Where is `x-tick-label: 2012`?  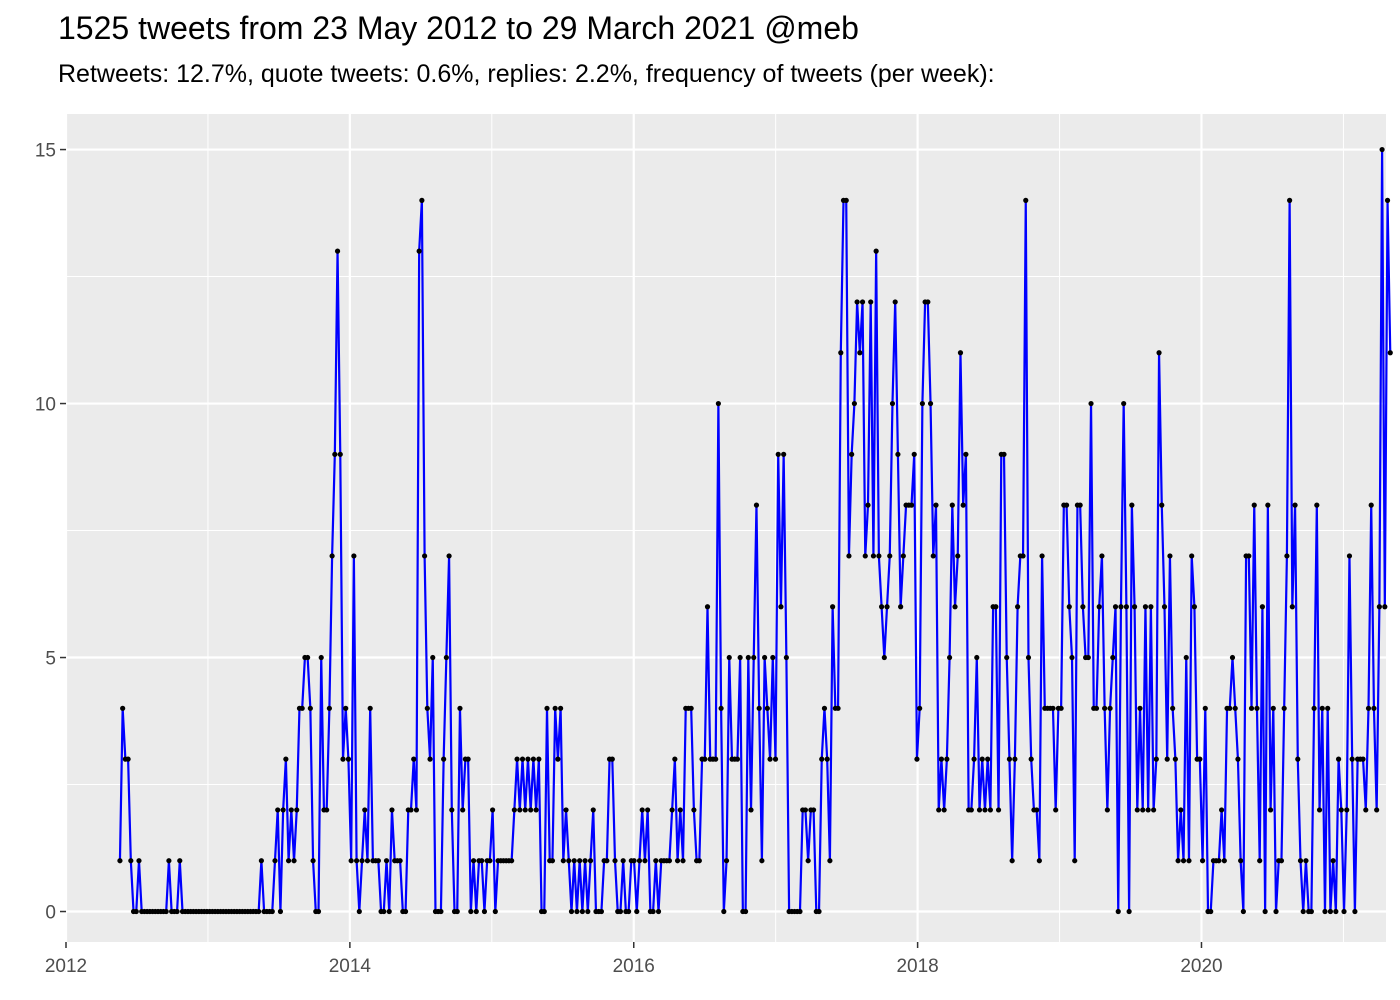 x-tick-label: 2012 is located at coordinates (66, 966).